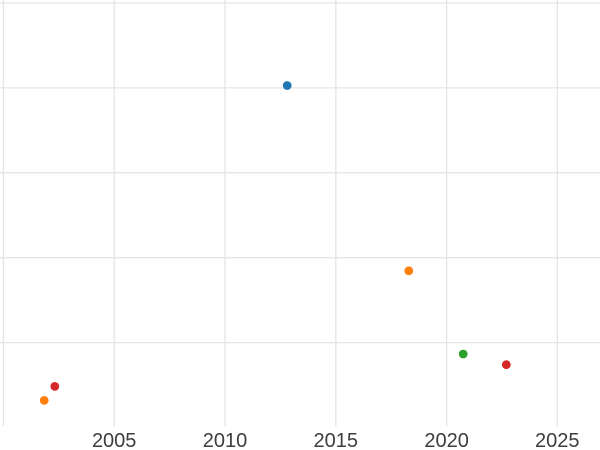 The image size is (600, 450). I want to click on svg-text: 2020, so click(446, 440).